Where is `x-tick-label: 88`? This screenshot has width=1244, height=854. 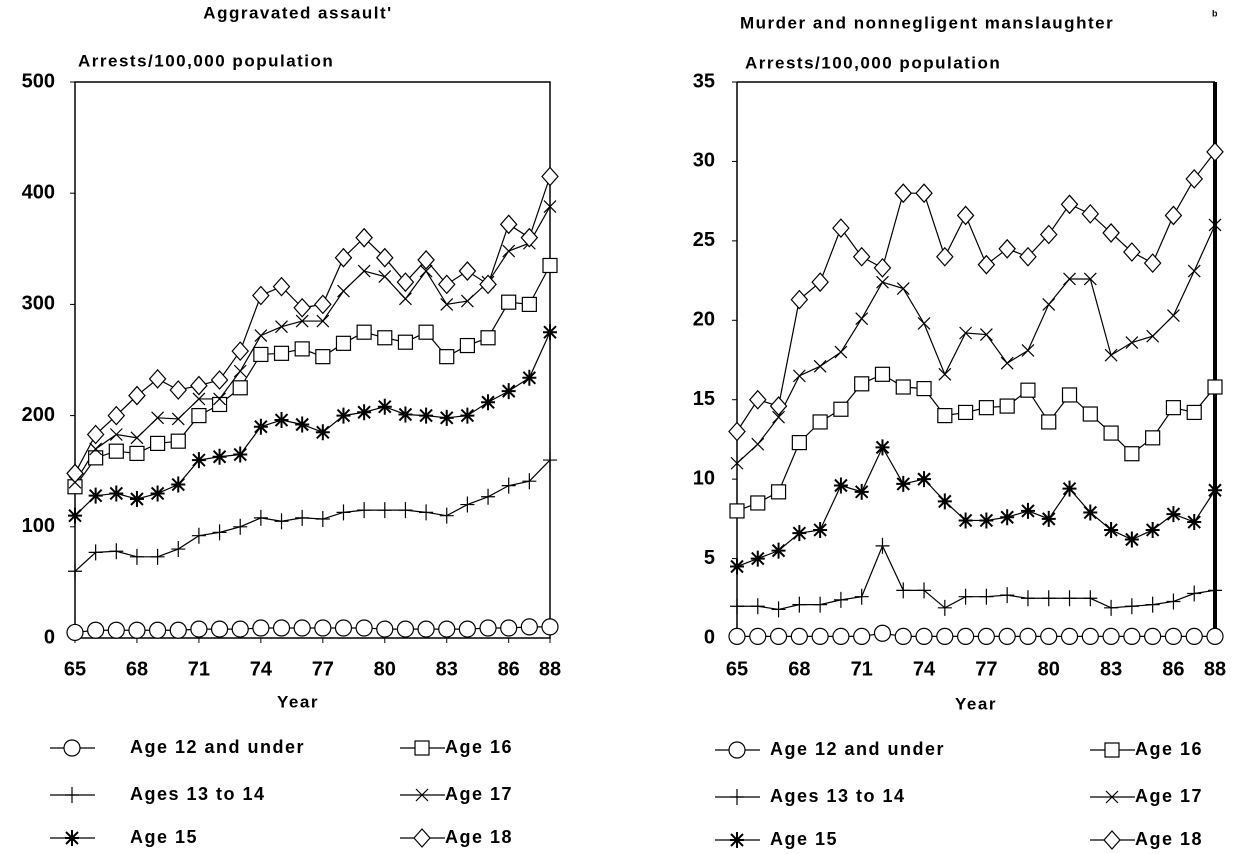 x-tick-label: 88 is located at coordinates (550, 669).